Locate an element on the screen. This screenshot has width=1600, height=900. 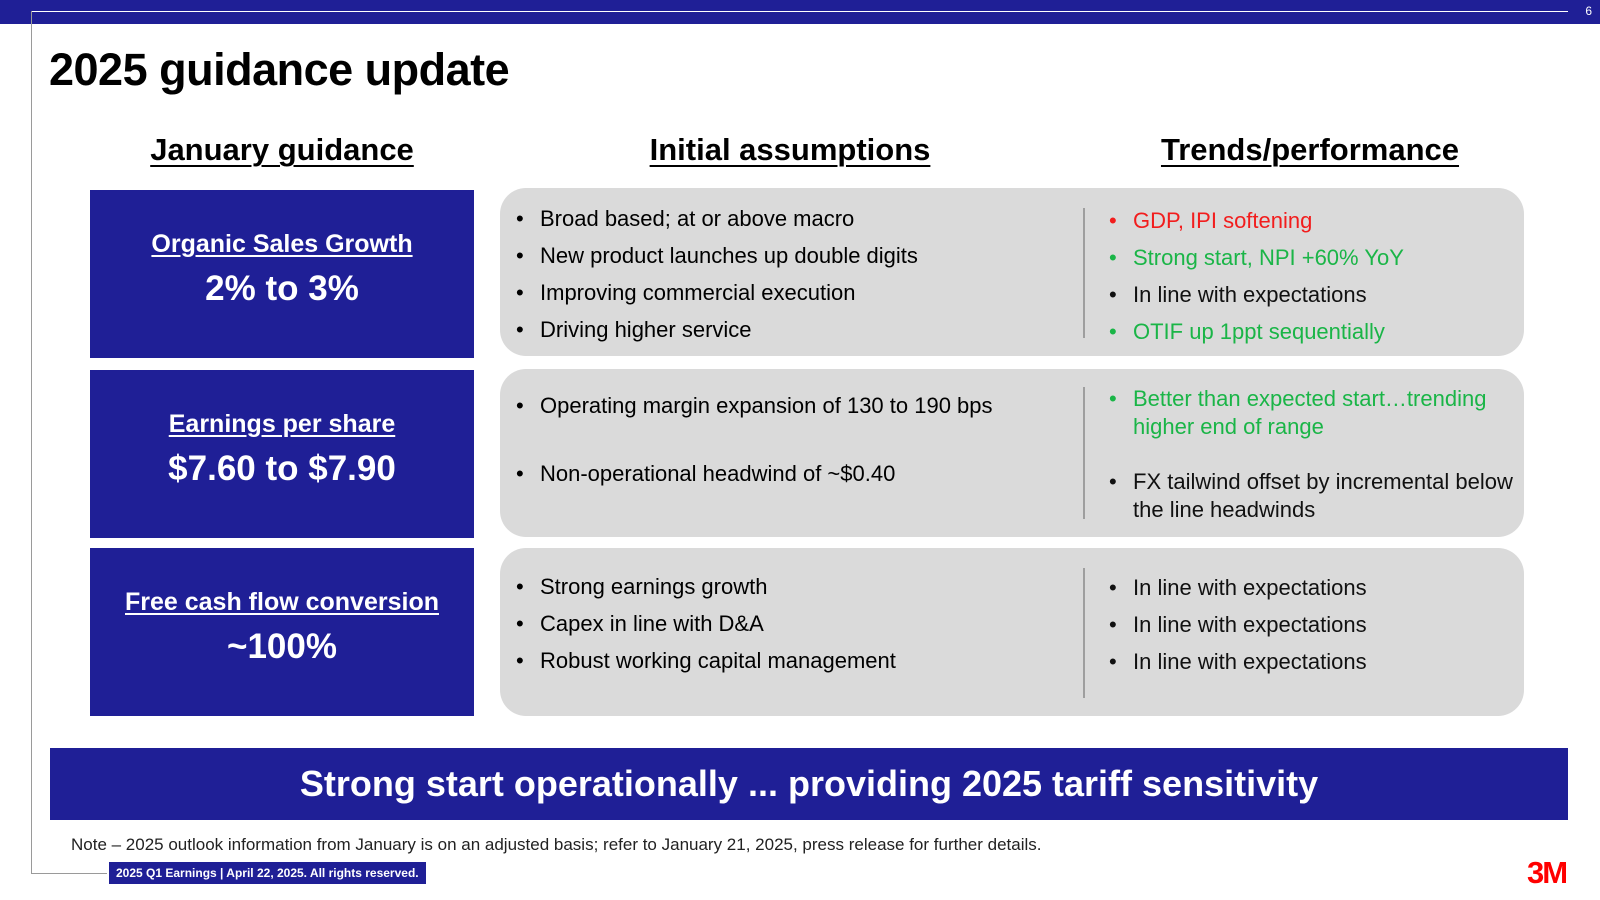
guidance-label: Organic Sales Growth is located at coordinates (282, 244).